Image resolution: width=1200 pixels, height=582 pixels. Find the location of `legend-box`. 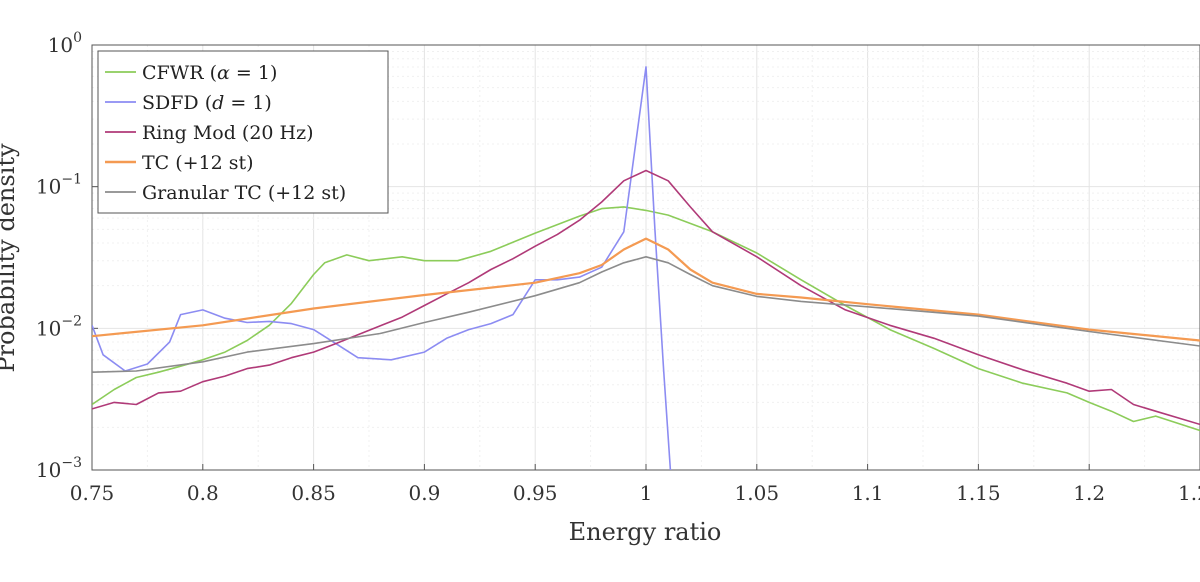

legend-box is located at coordinates (243, 132).